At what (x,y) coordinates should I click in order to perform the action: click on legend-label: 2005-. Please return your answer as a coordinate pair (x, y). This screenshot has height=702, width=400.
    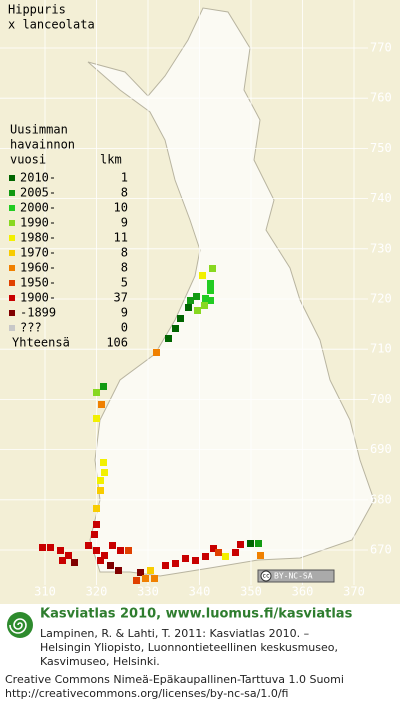
    Looking at the image, I should click on (38, 193).